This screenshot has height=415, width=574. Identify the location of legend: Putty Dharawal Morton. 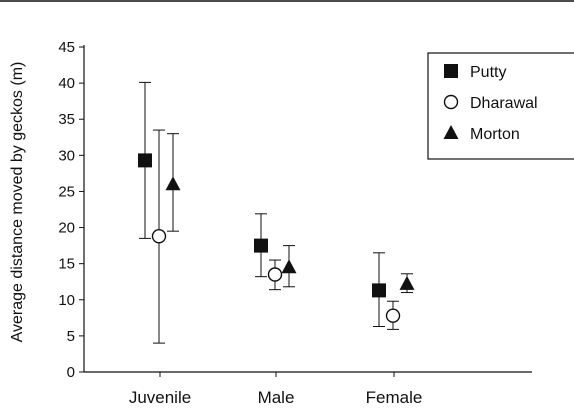
(500, 106).